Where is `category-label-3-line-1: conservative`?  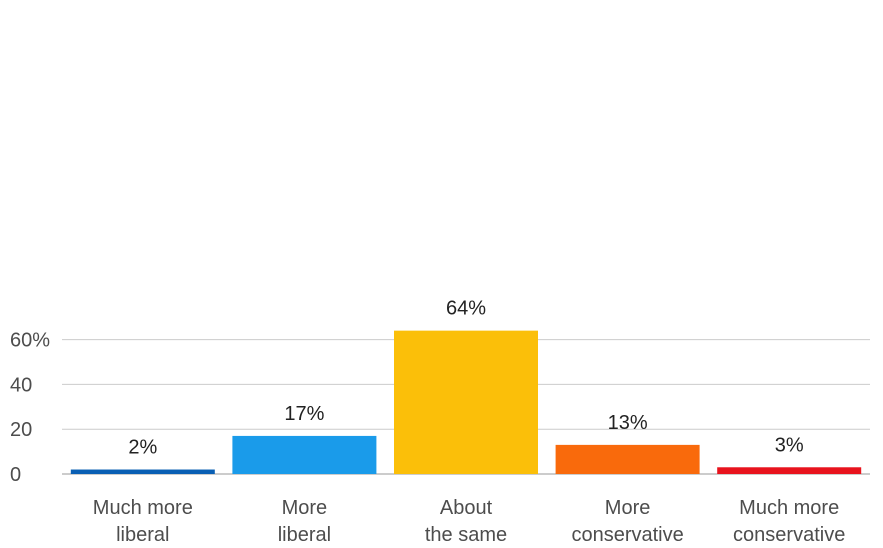
category-label-3-line-1: conservative is located at coordinates (627, 535).